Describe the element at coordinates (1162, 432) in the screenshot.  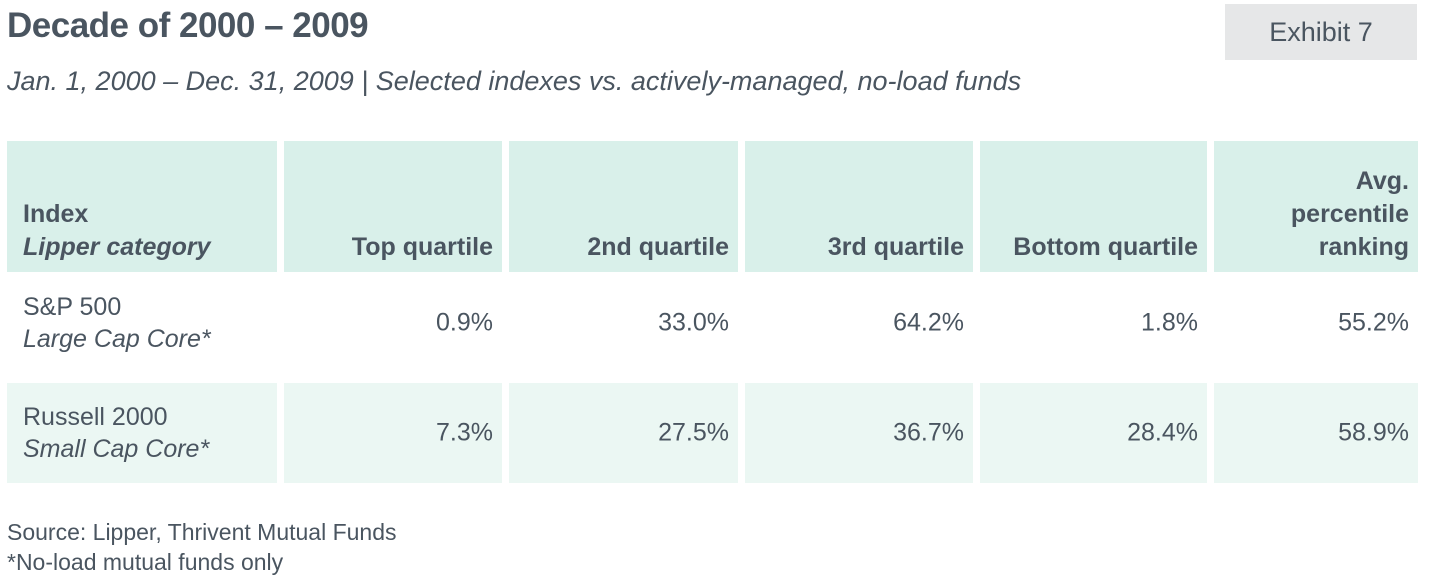
I see `row-bottom-value: 28.4%` at that location.